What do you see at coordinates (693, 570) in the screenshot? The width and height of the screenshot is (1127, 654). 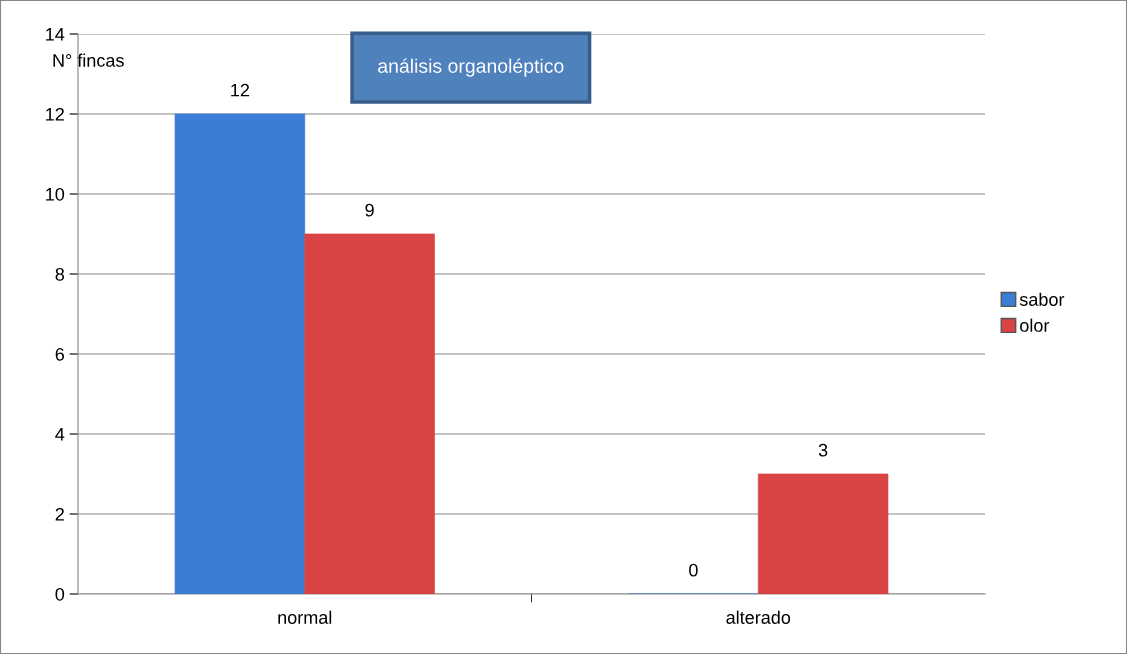 I see `data-label: 0` at bounding box center [693, 570].